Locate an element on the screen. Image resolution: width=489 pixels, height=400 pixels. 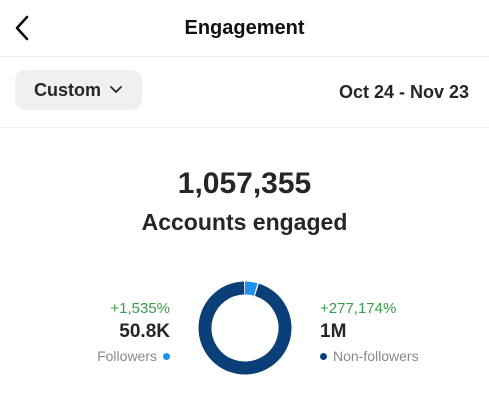
back-button is located at coordinates (22, 28).